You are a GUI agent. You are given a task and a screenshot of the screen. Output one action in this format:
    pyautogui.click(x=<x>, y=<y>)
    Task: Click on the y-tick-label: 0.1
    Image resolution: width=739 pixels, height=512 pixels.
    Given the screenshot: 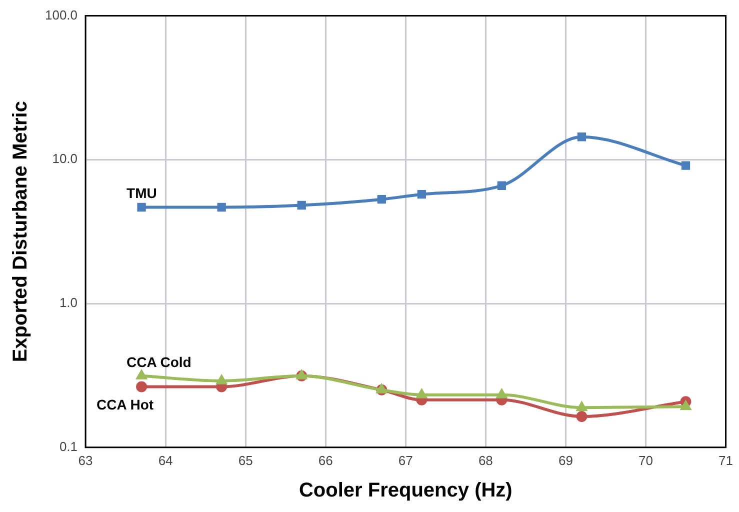 What is the action you would take?
    pyautogui.click(x=68, y=446)
    